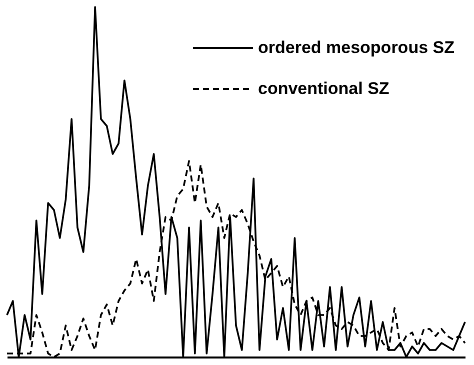 The height and width of the screenshot is (365, 474). I want to click on legend-label: conventional SZ, so click(324, 88).